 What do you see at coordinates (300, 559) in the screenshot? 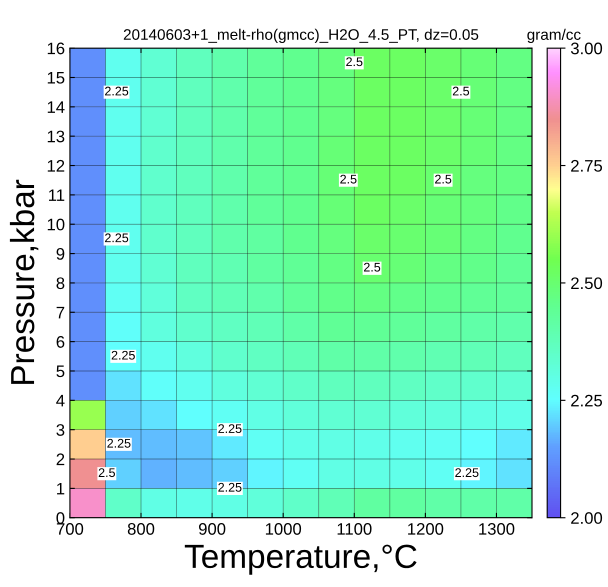
I see `x-axis-title: Temperature,°C` at bounding box center [300, 559].